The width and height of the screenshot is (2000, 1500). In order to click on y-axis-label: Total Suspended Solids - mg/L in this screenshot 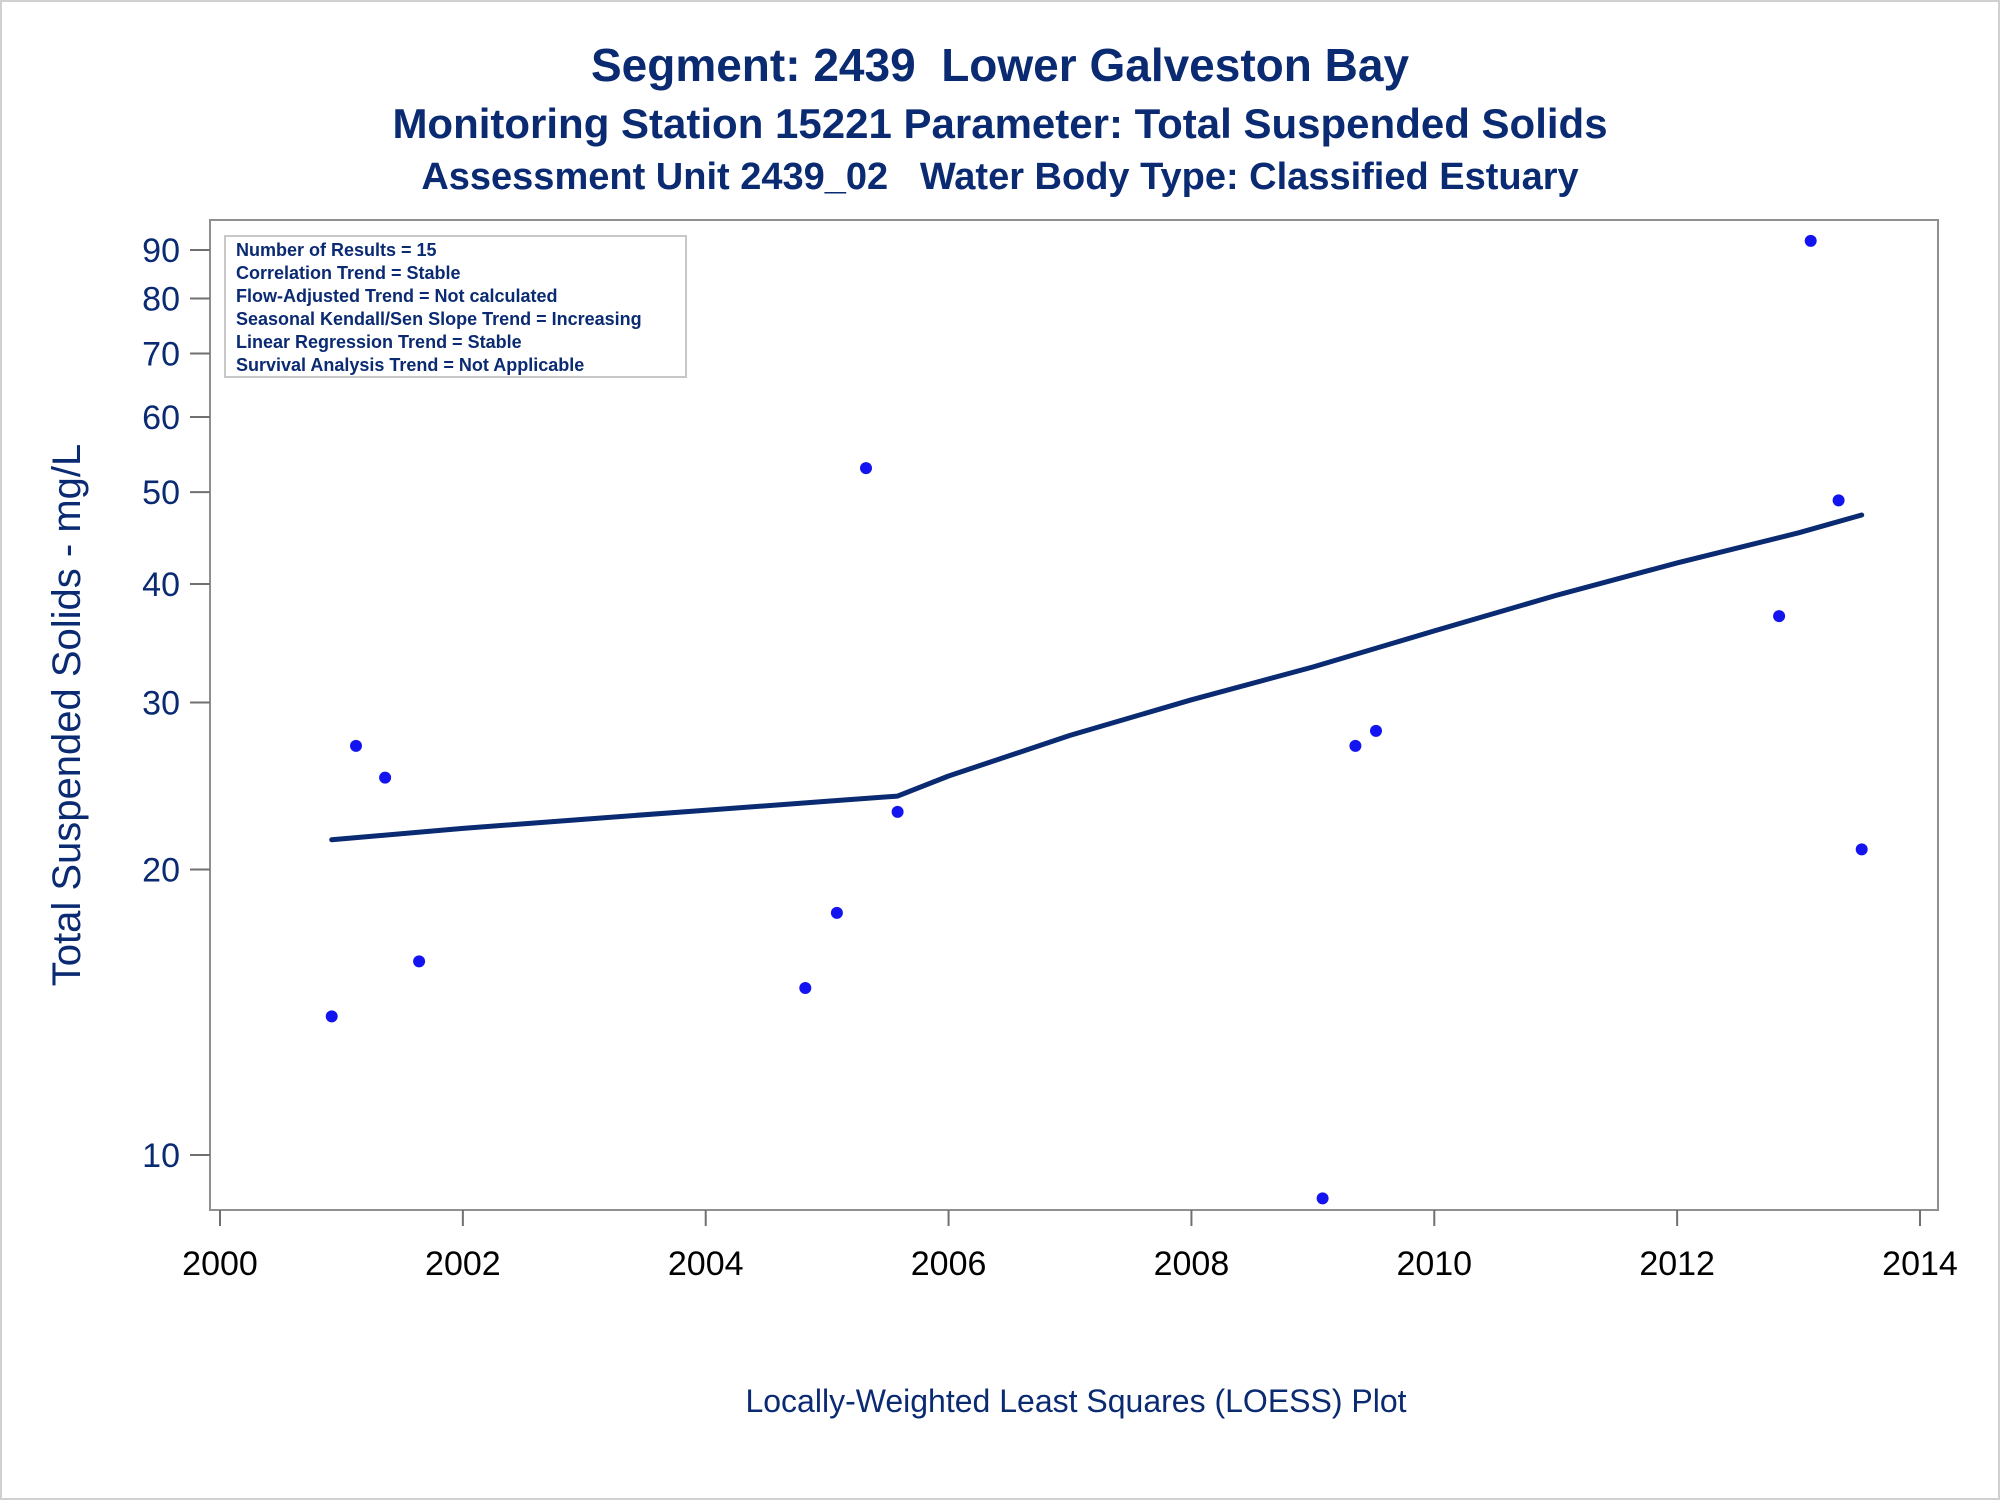, I will do `click(67, 715)`.